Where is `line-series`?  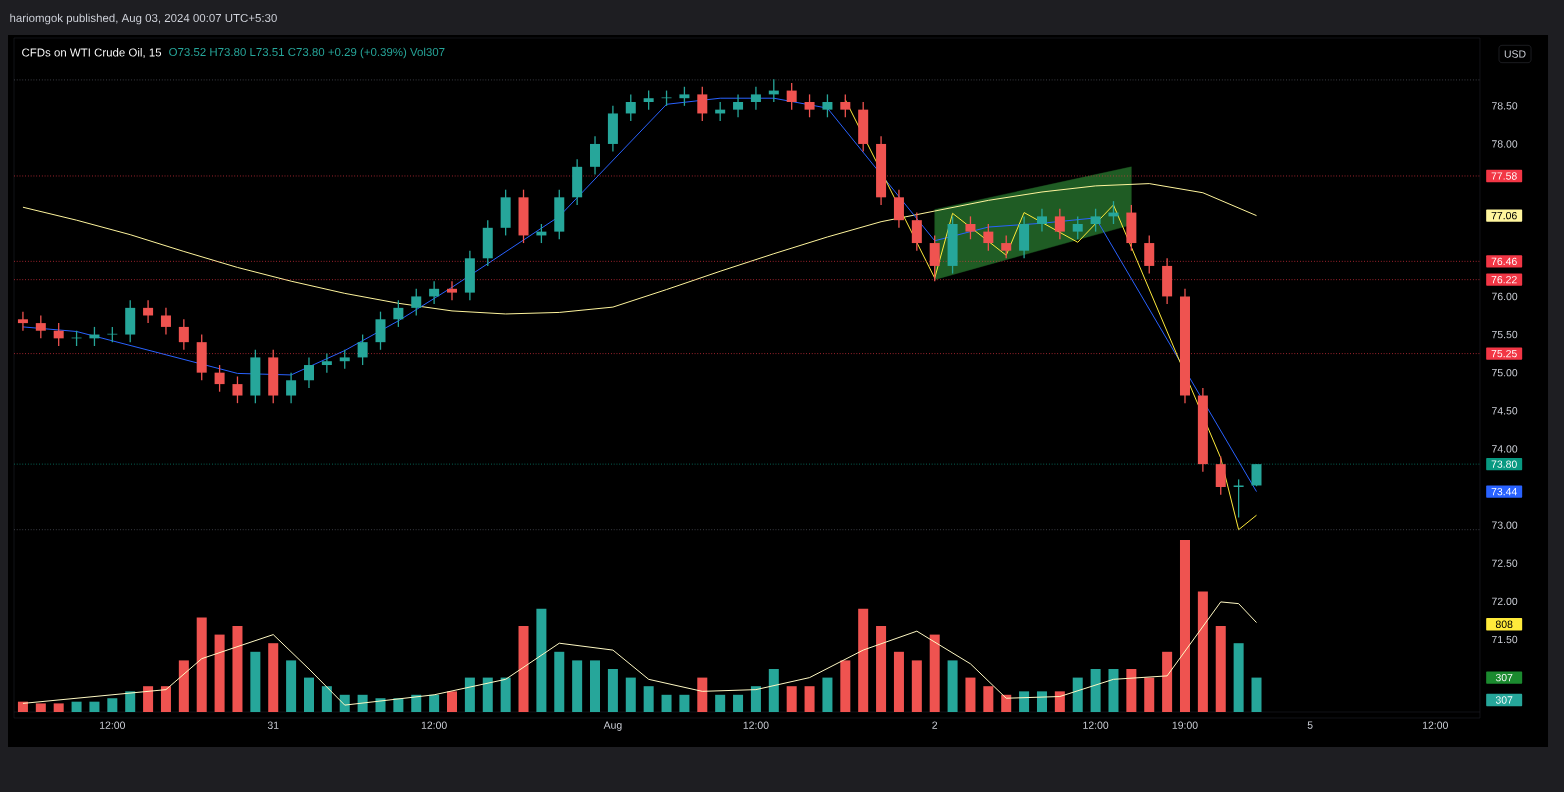
line-series is located at coordinates (1050, 315).